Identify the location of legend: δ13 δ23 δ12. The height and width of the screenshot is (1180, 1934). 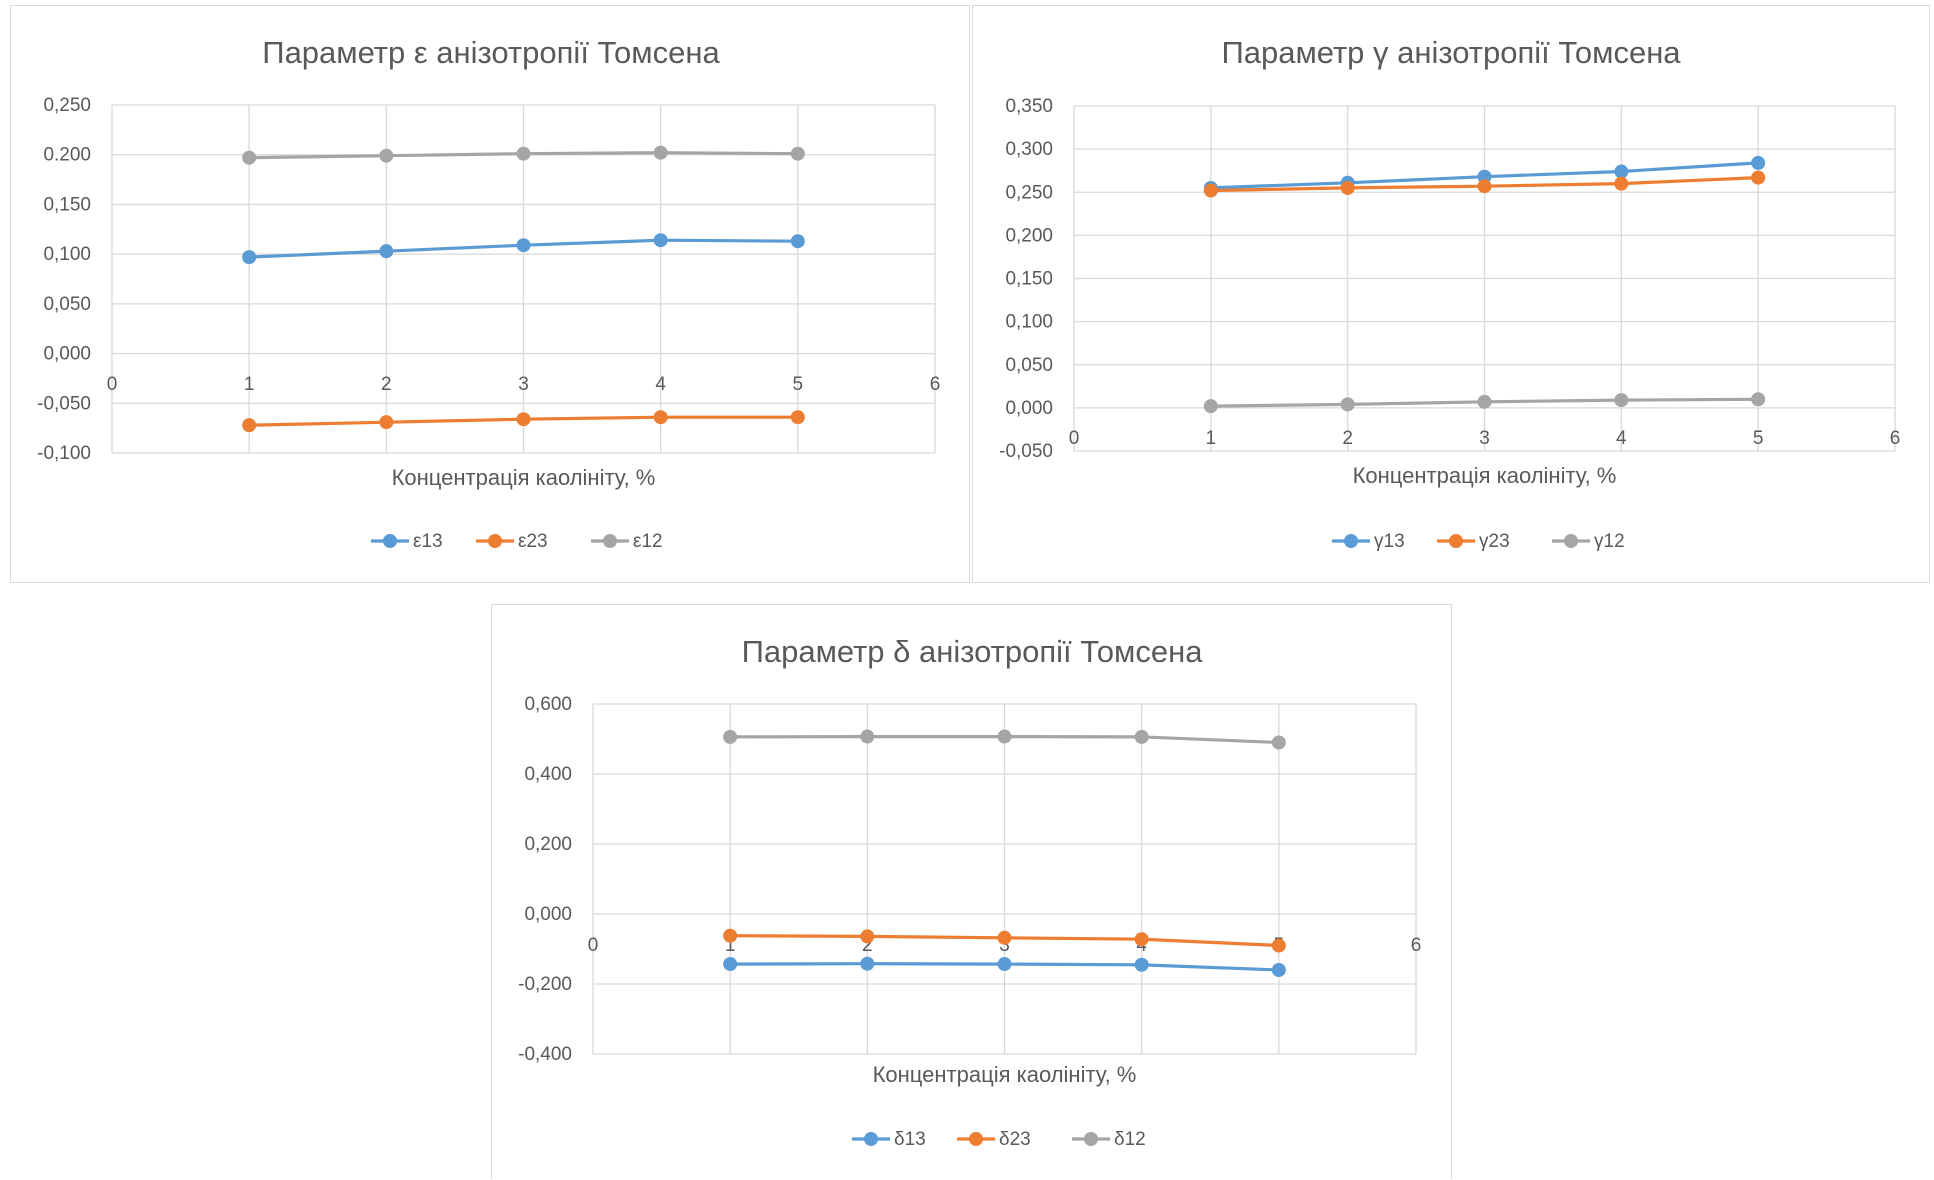
(999, 1139).